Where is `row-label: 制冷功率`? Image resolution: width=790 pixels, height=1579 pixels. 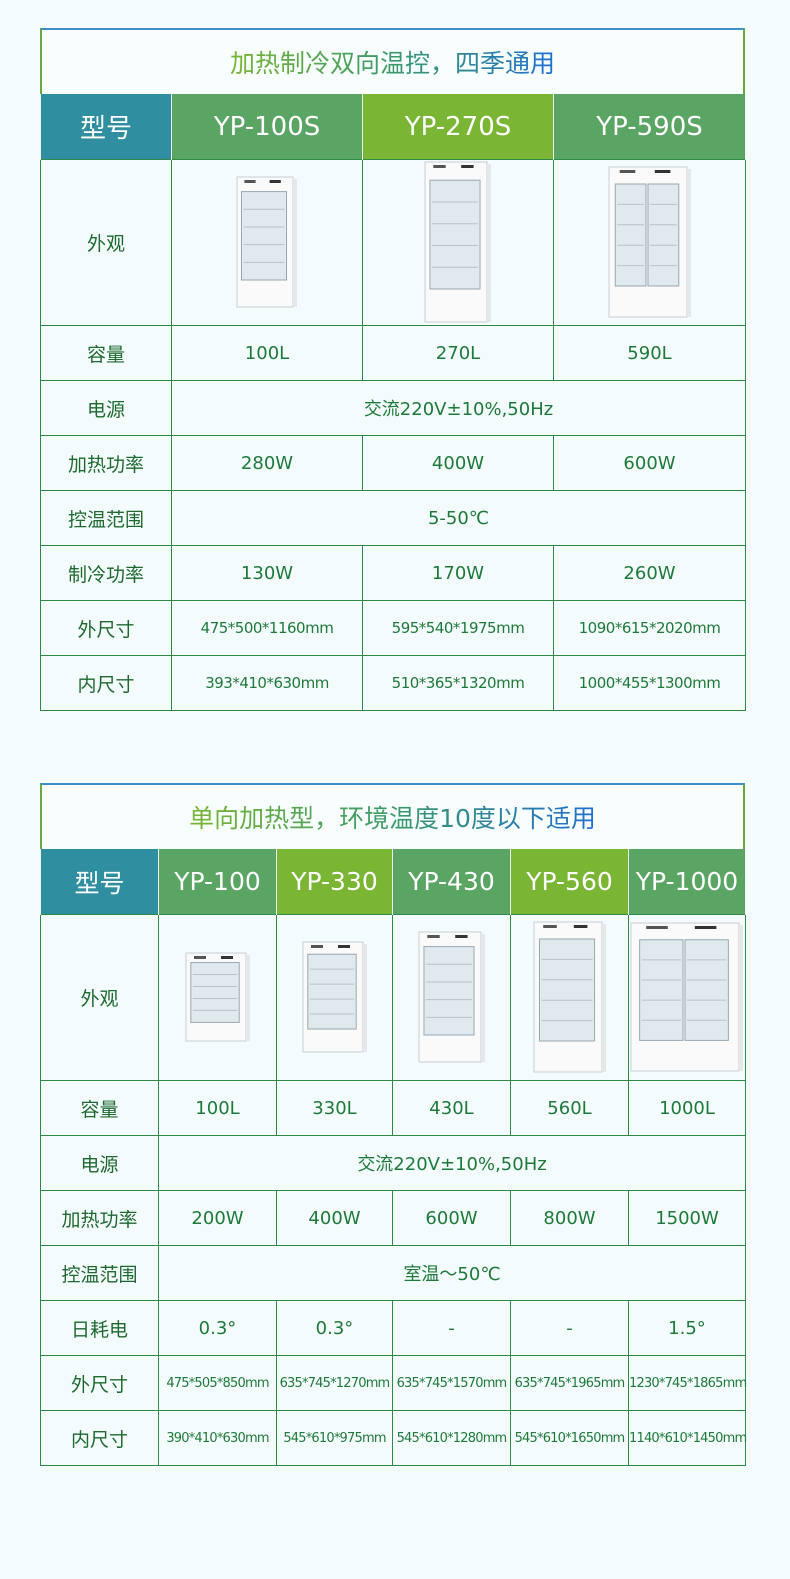 row-label: 制冷功率 is located at coordinates (106, 573).